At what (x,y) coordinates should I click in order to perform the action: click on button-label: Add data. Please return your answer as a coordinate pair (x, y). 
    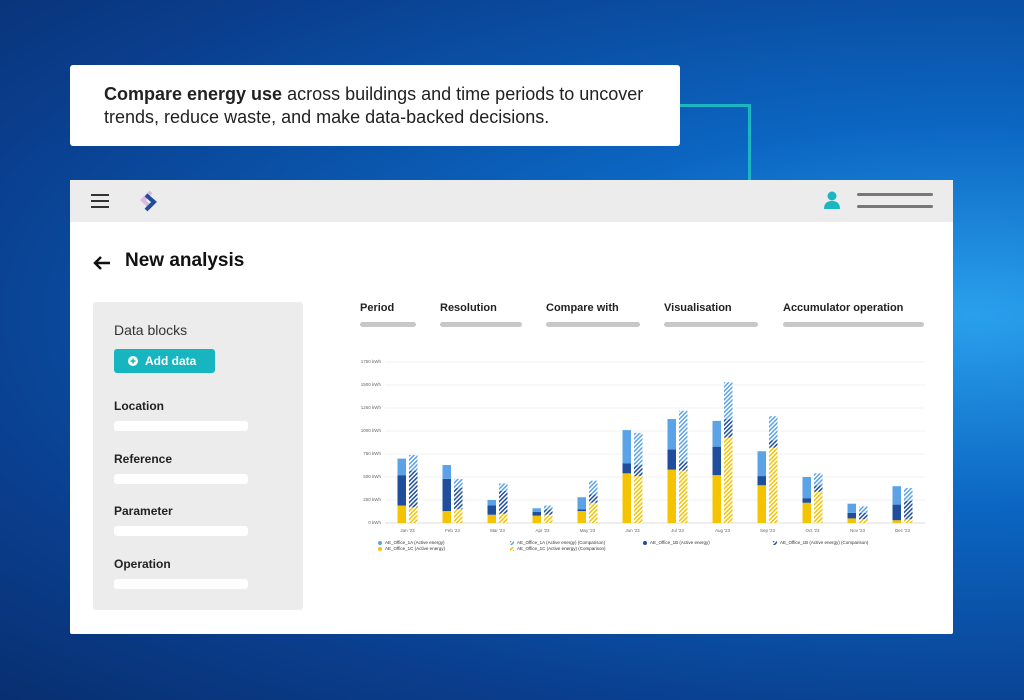
    Looking at the image, I should click on (171, 361).